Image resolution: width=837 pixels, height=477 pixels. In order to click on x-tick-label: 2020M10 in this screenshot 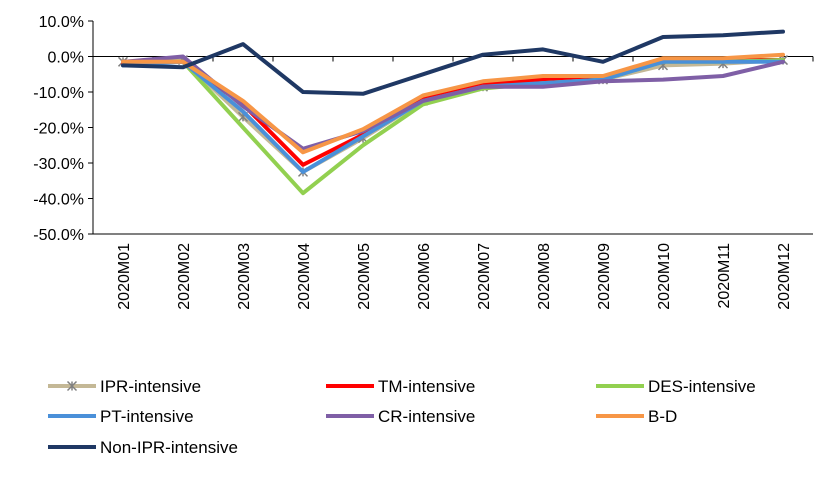, I will do `click(664, 276)`.